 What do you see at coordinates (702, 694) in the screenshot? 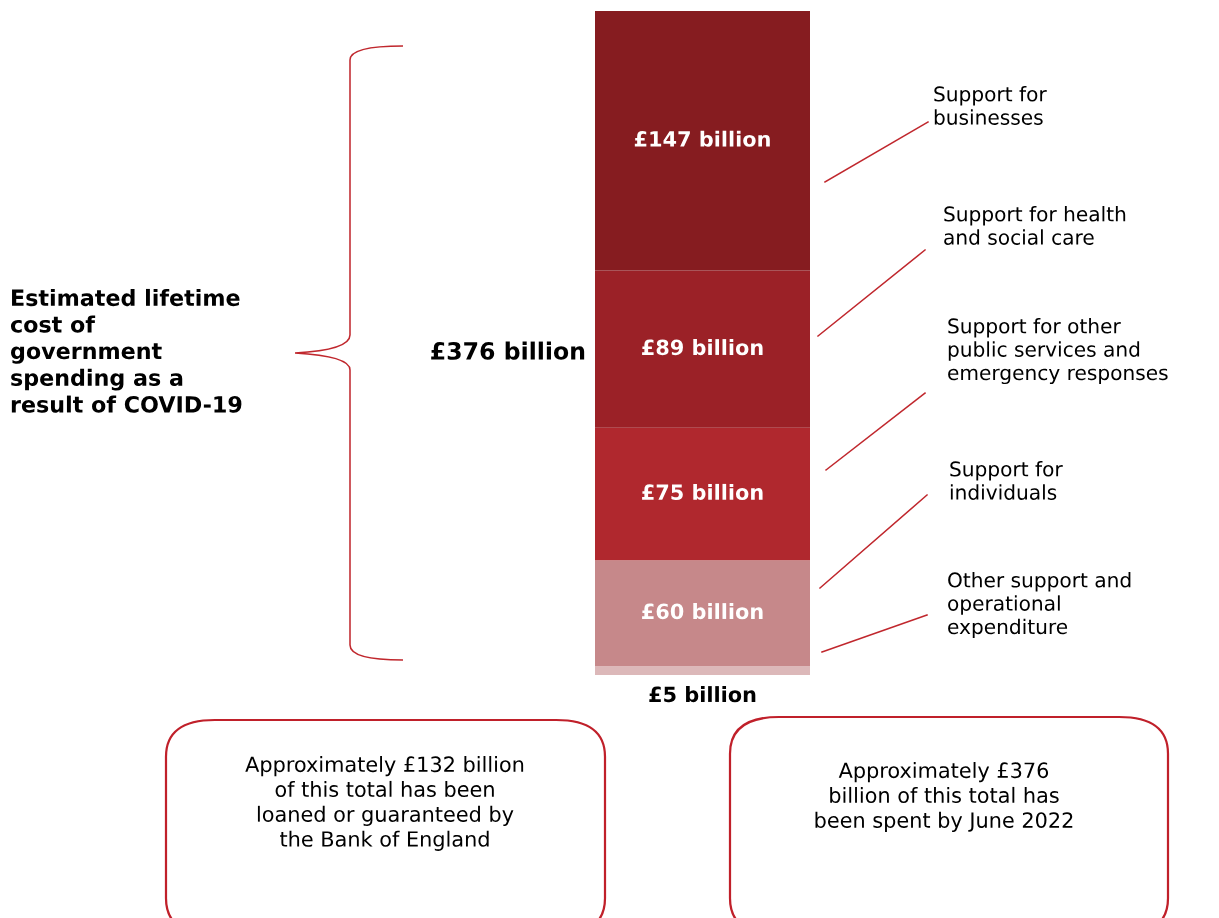
I see `data-label: £5 billion` at bounding box center [702, 694].